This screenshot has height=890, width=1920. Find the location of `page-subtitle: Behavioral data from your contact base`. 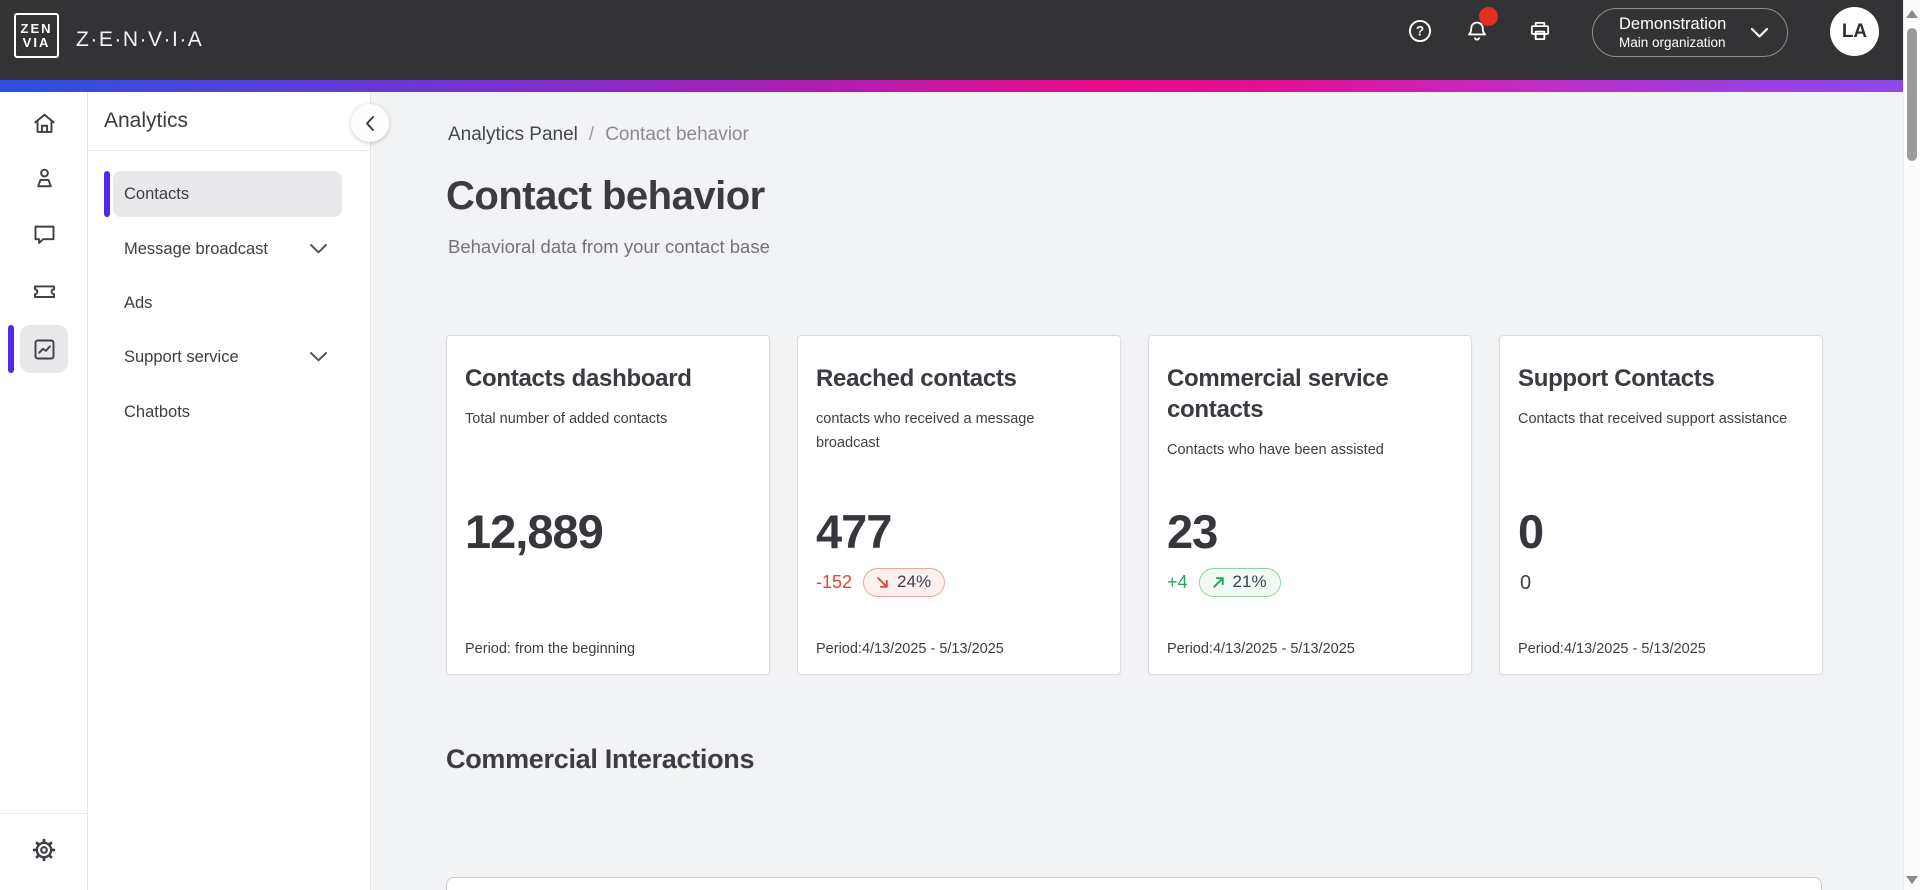

page-subtitle: Behavioral data from your contact base is located at coordinates (609, 246).